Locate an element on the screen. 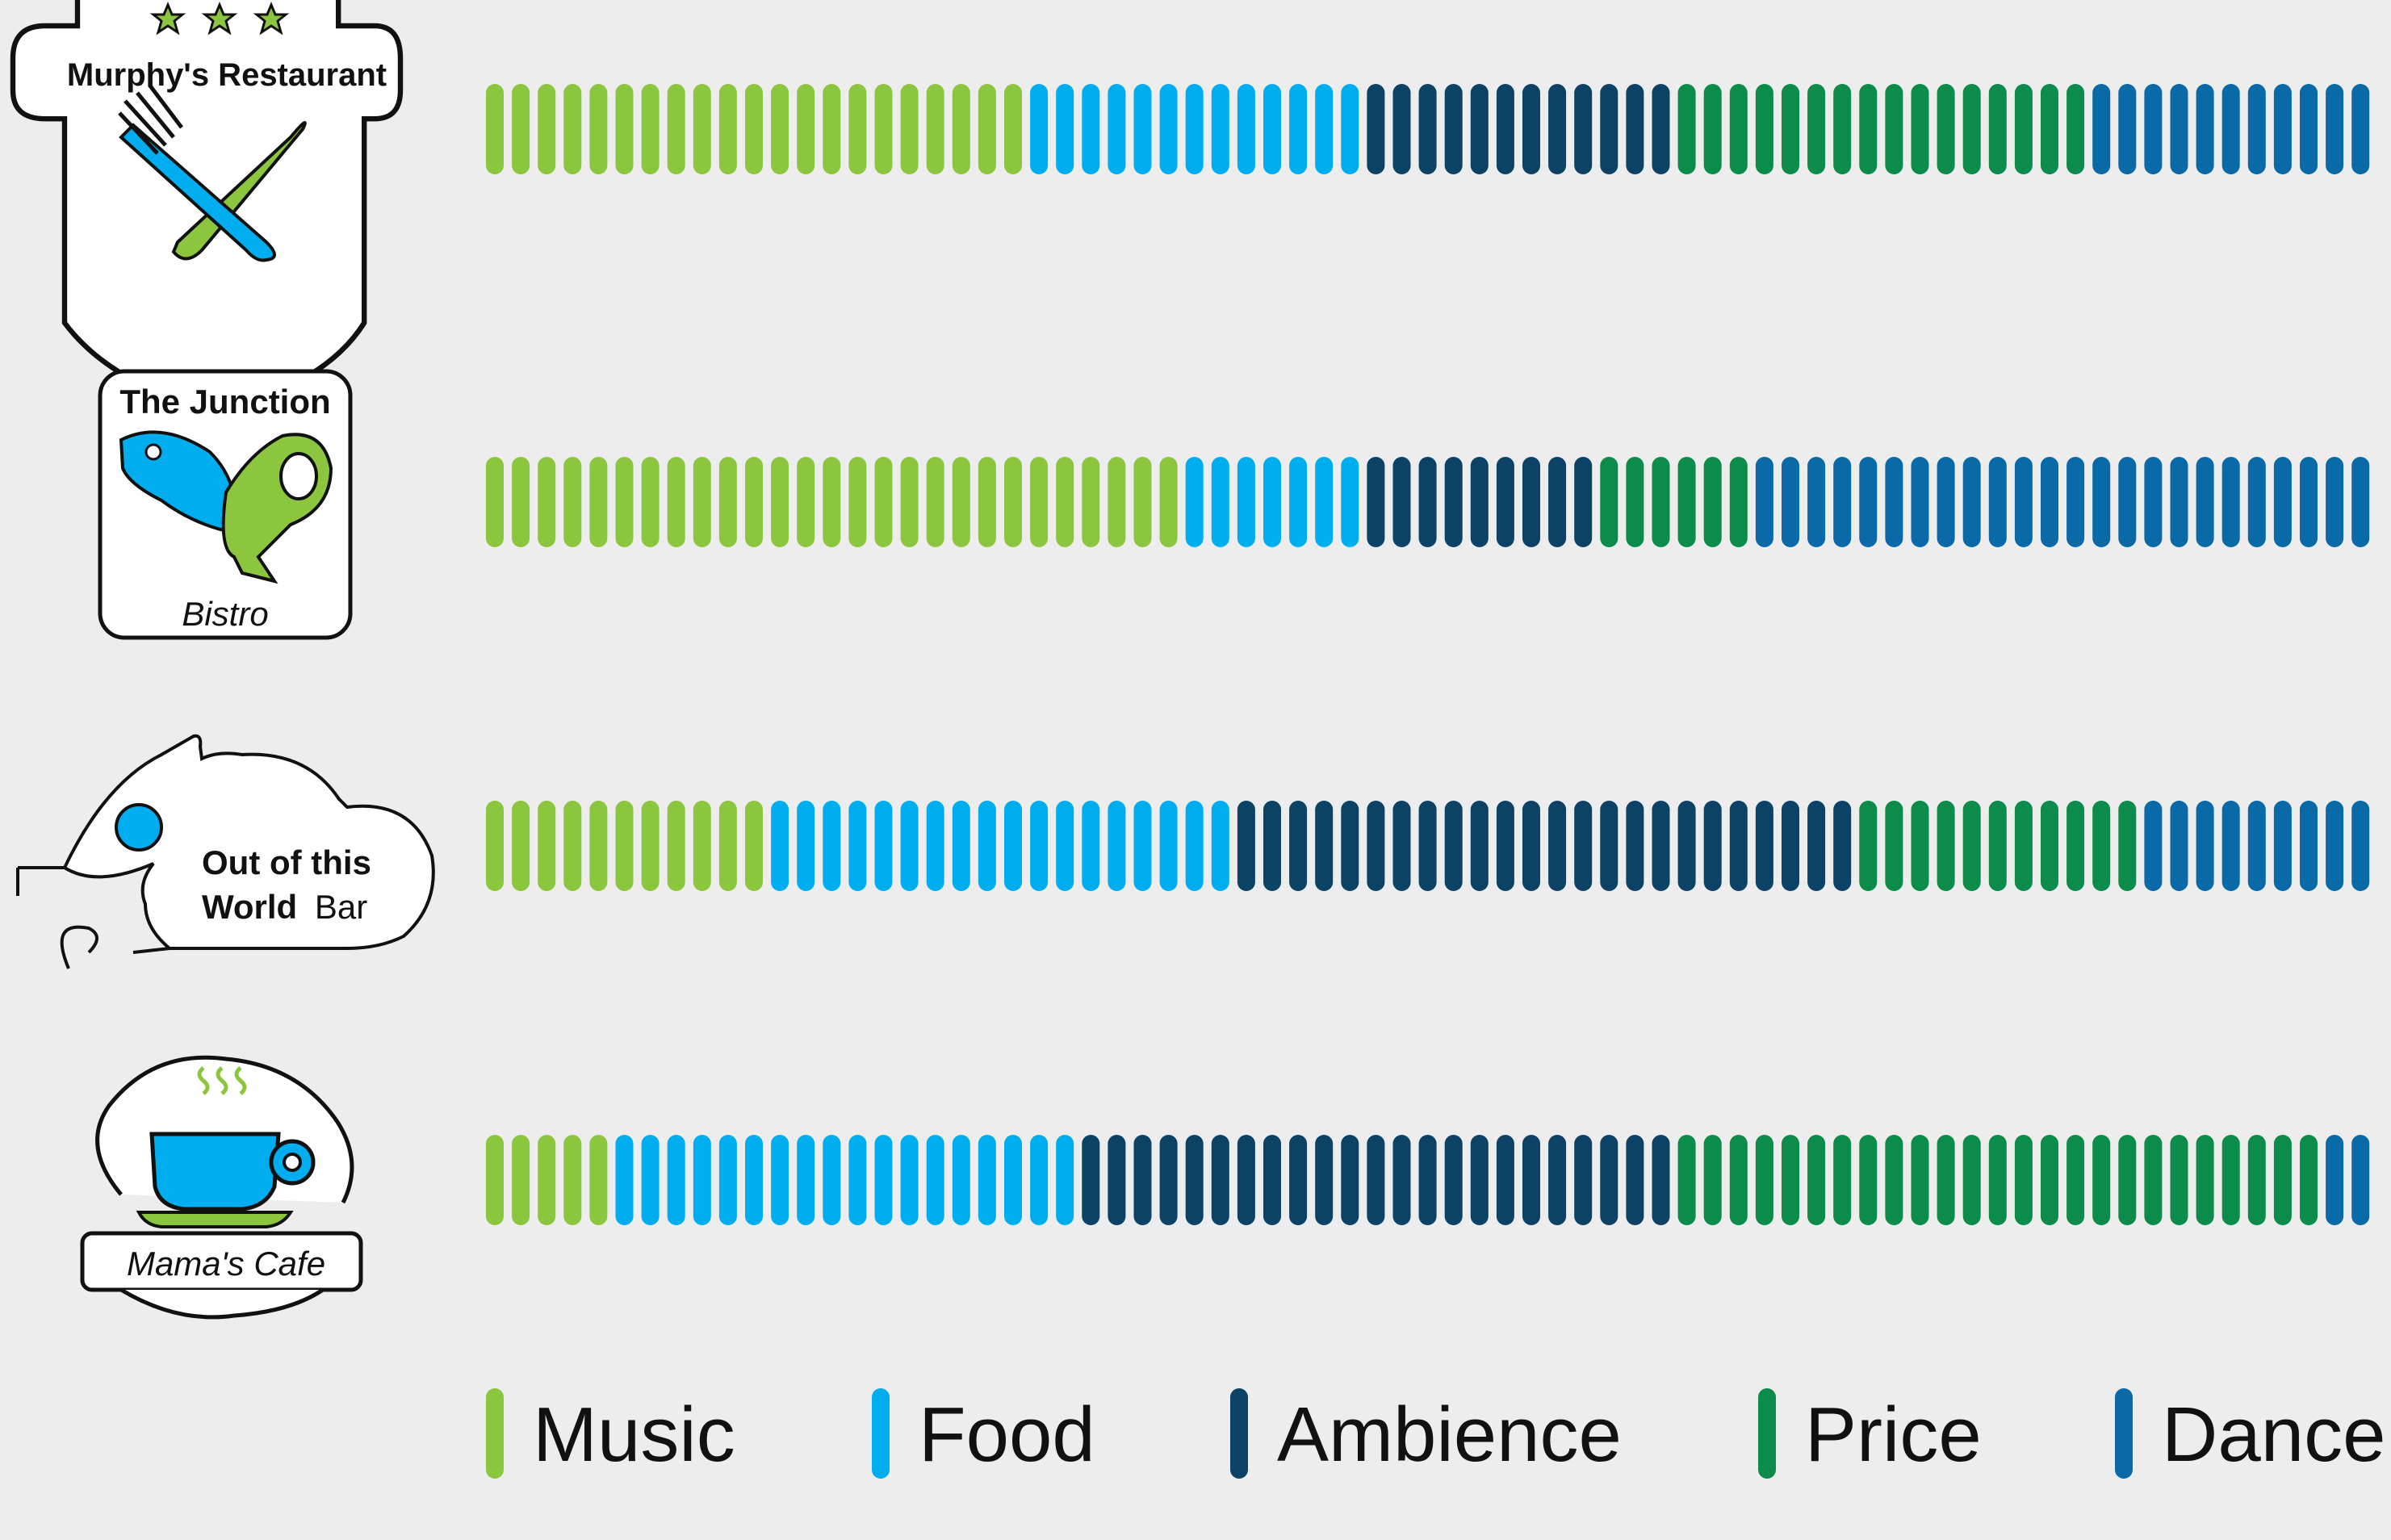  alien-eye-icon is located at coordinates (139, 827).